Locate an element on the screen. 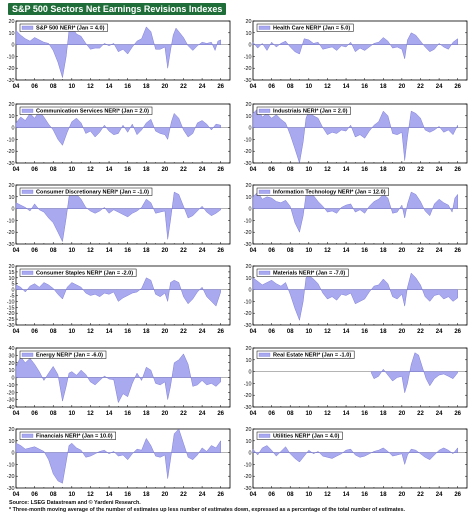 This screenshot has width=474, height=513. y-tick-label: -15 is located at coordinates (11, 308).